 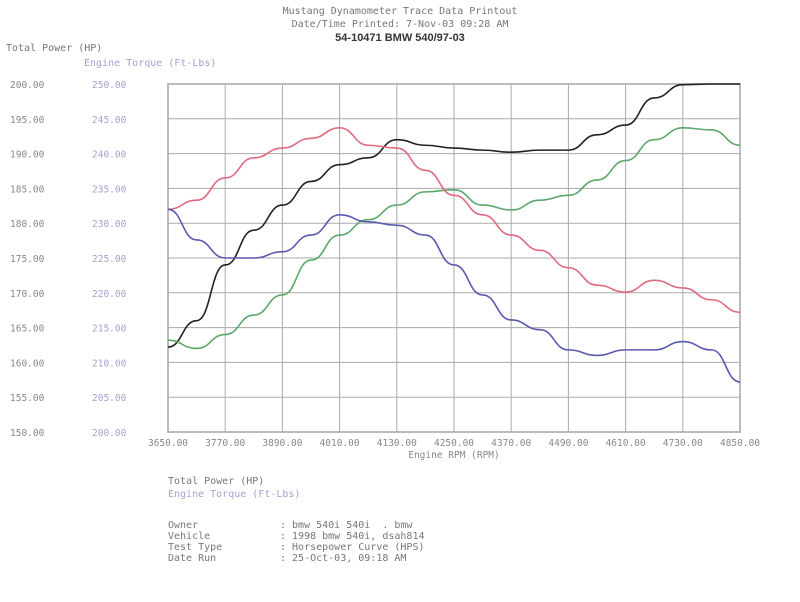 What do you see at coordinates (27, 294) in the screenshot?
I see `y-tick-label: 170.00` at bounding box center [27, 294].